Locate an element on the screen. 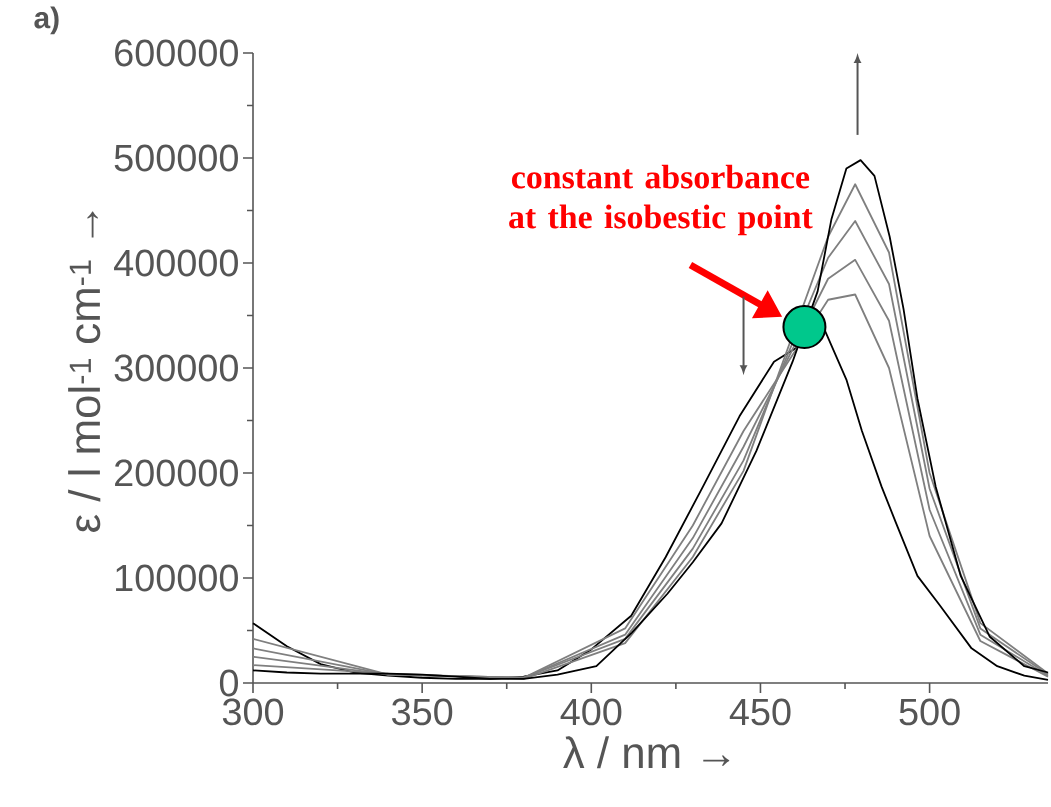 This screenshot has height=807, width=1051. y-tick-label: 400000 is located at coordinates (176, 263).